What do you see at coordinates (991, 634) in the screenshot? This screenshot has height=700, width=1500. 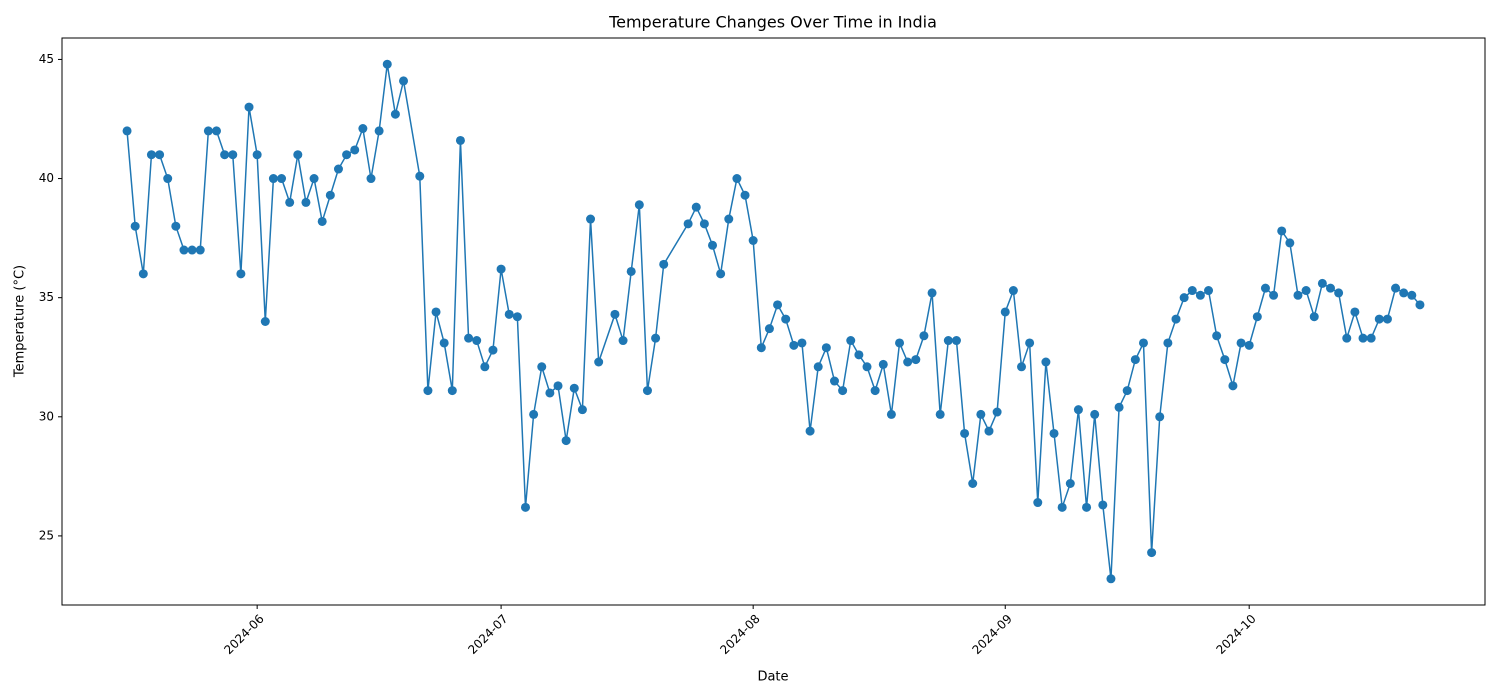 I see `x-tick-label: 2024-09` at bounding box center [991, 634].